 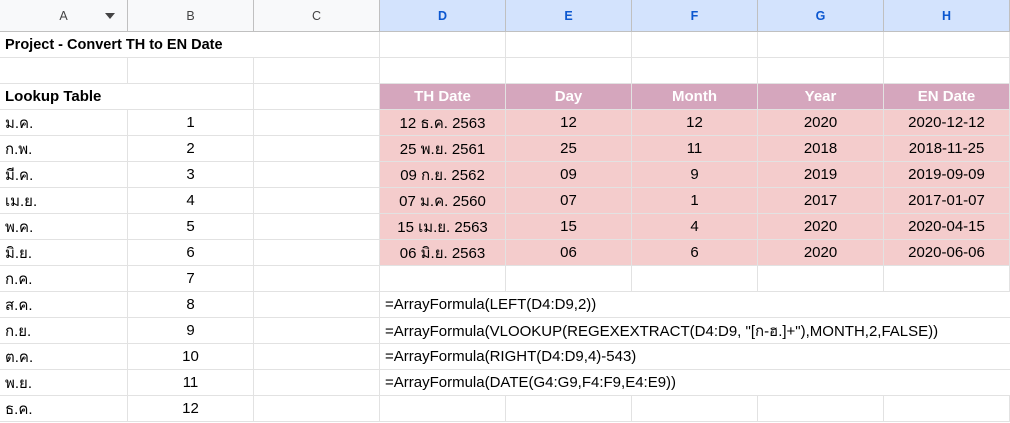 What do you see at coordinates (947, 45) in the screenshot?
I see `cell-h1` at bounding box center [947, 45].